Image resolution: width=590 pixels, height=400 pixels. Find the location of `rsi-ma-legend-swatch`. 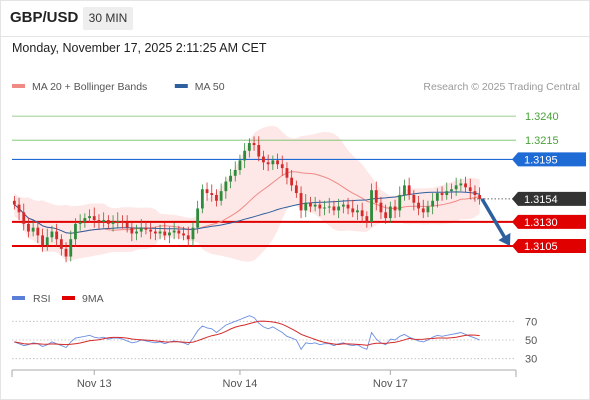

rsi-ma-legend-swatch is located at coordinates (68, 298).